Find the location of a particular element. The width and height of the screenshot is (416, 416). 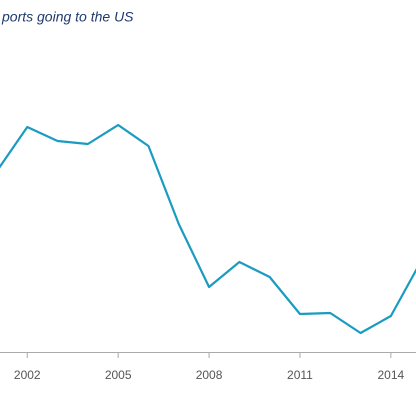

x-tick-label: 2011 is located at coordinates (300, 375).